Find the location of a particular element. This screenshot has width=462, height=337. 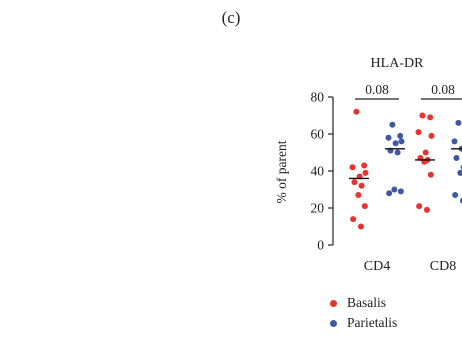

y-tick-label-40: 40 is located at coordinates (318, 171).